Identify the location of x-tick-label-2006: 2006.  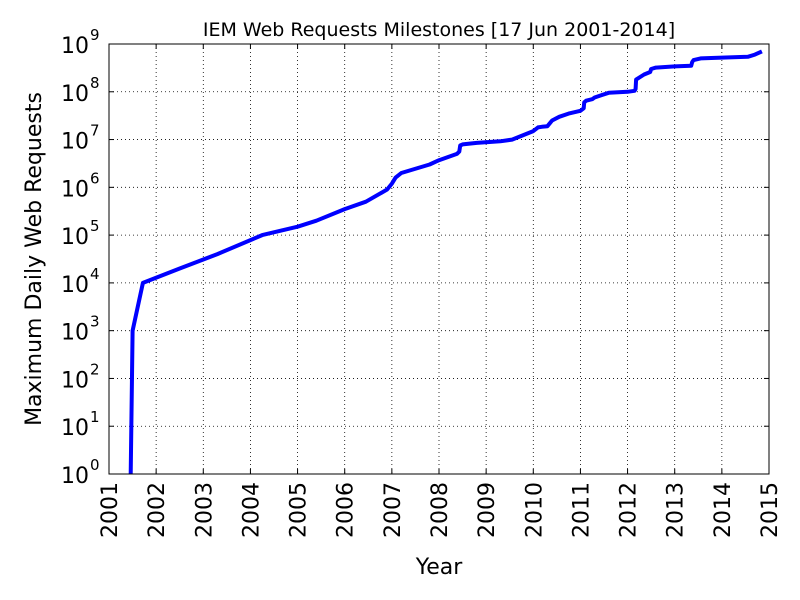
(346, 510).